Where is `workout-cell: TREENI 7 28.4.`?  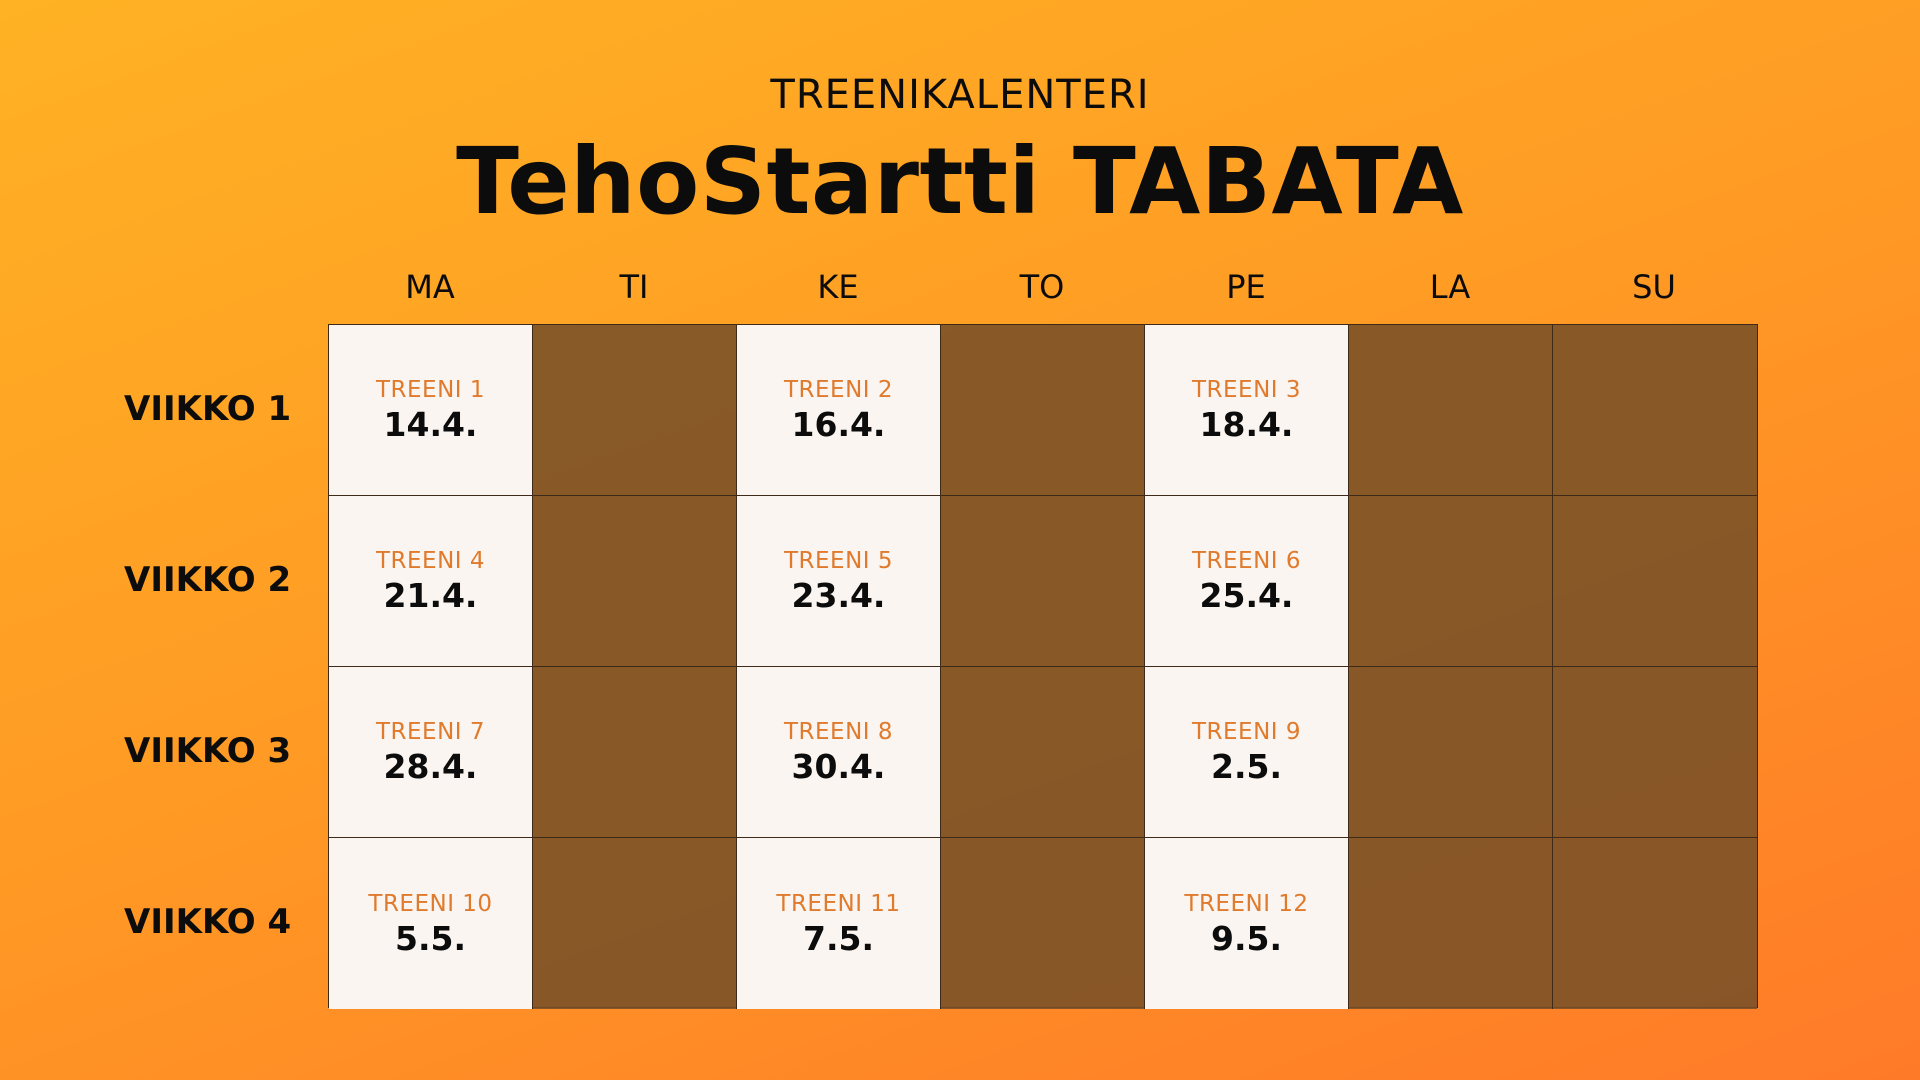
workout-cell: TREENI 7 28.4. is located at coordinates (431, 752).